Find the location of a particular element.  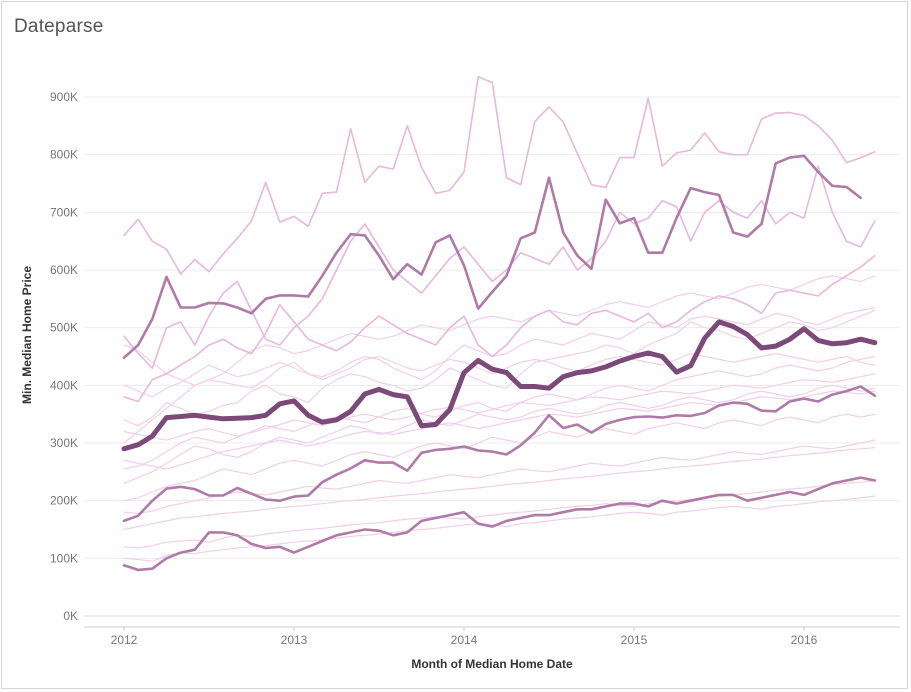

y-tick-label: 800K is located at coordinates (64, 155).